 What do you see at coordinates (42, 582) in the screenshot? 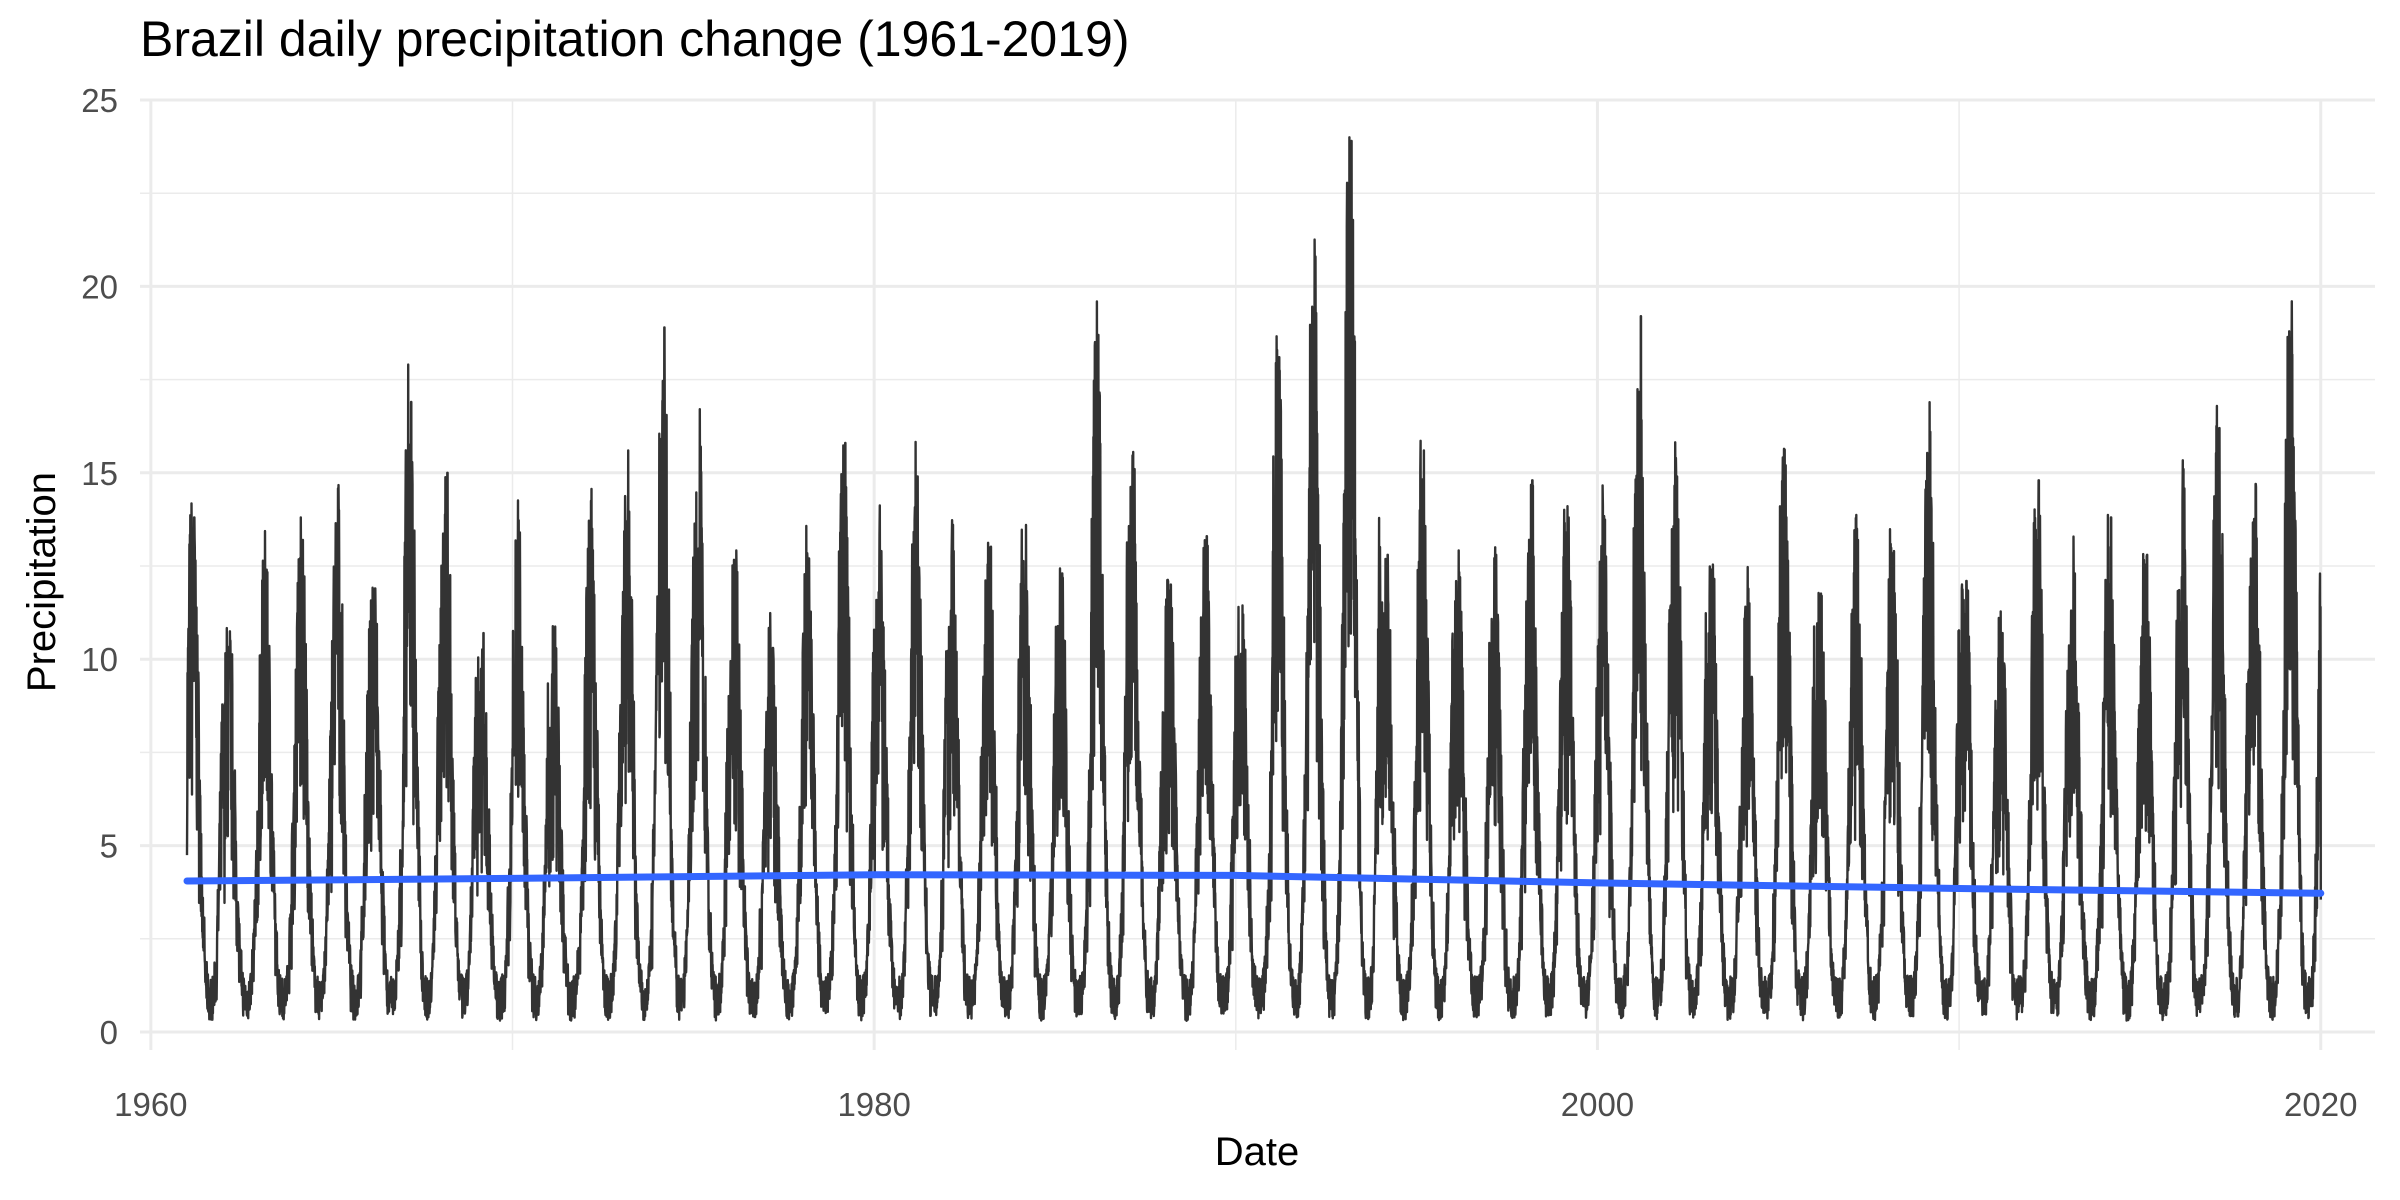
I see `y-axis-title: Precipitation` at bounding box center [42, 582].